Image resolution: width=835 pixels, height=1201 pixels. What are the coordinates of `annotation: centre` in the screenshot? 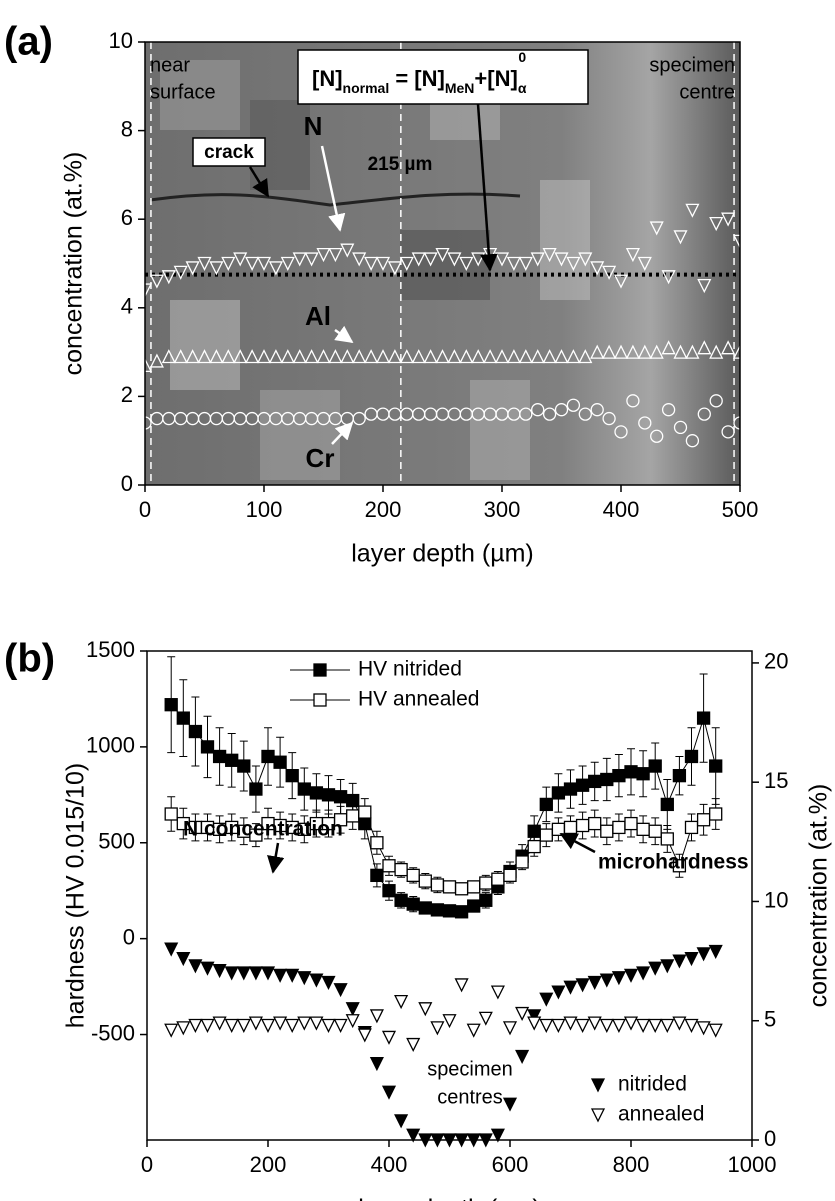 It's located at (707, 92).